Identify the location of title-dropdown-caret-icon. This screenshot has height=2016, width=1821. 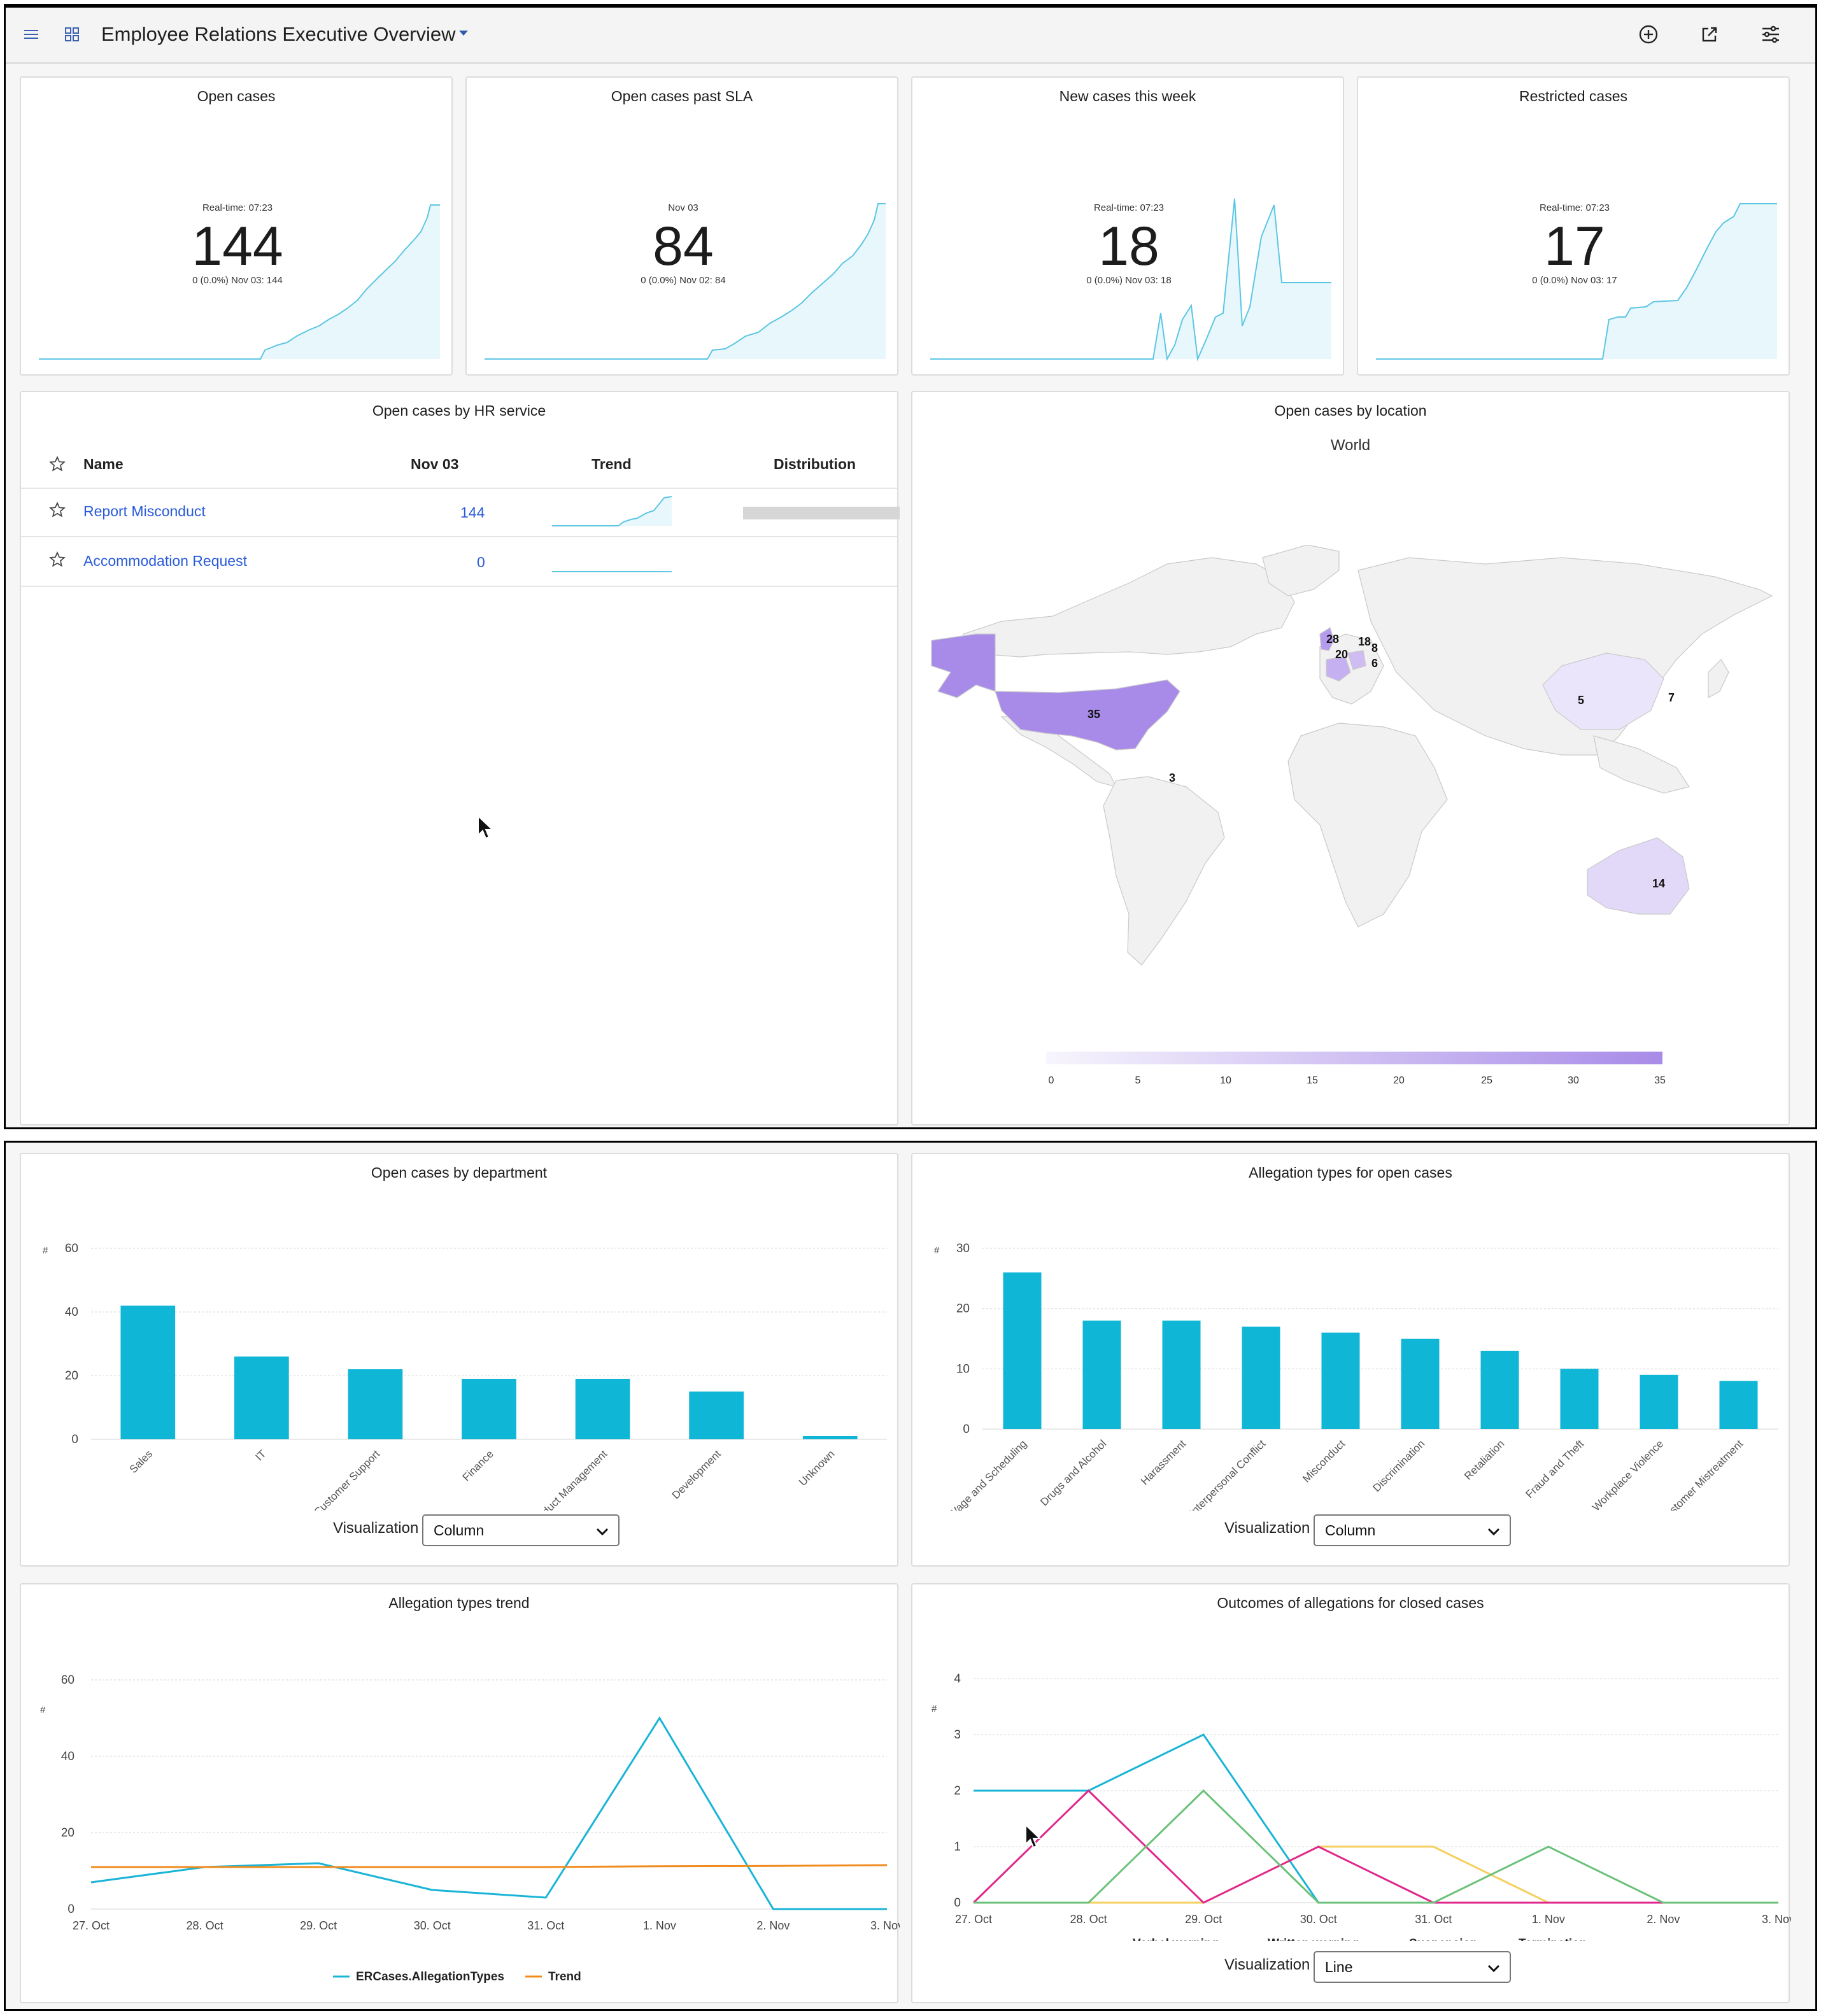
(464, 33).